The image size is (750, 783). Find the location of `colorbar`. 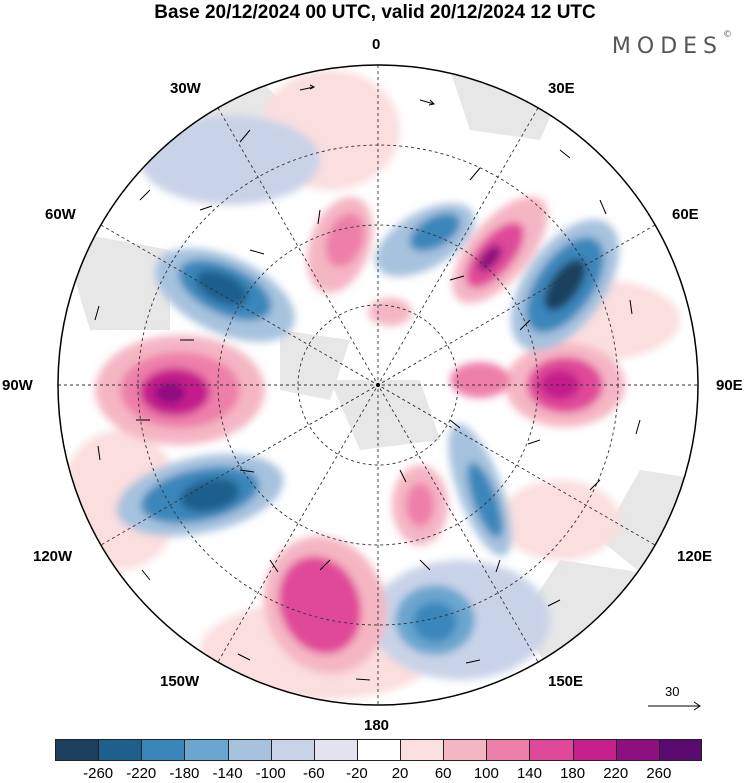

colorbar is located at coordinates (378, 750).